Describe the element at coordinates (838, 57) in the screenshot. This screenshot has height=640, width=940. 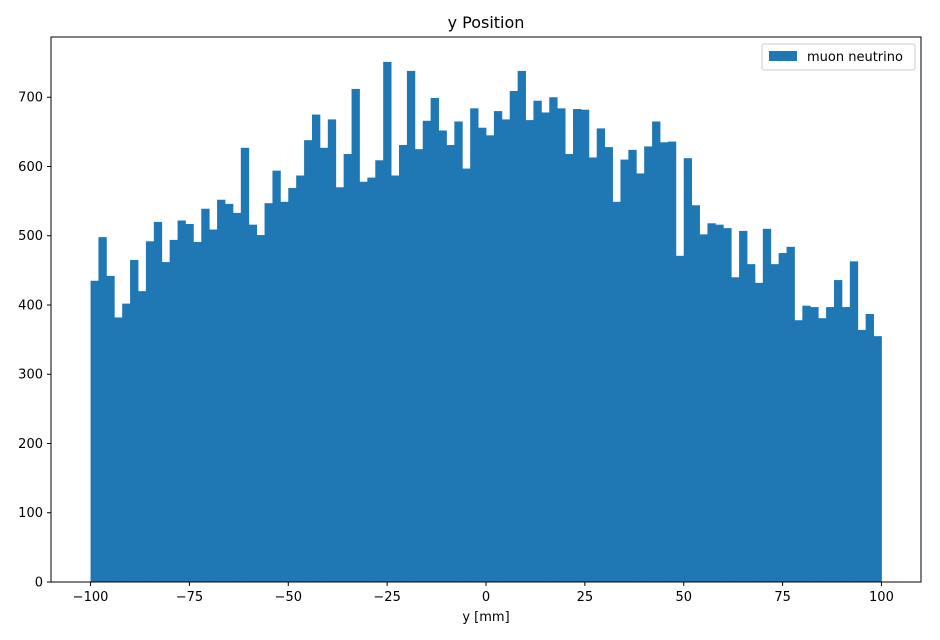
I see `legend-box` at that location.